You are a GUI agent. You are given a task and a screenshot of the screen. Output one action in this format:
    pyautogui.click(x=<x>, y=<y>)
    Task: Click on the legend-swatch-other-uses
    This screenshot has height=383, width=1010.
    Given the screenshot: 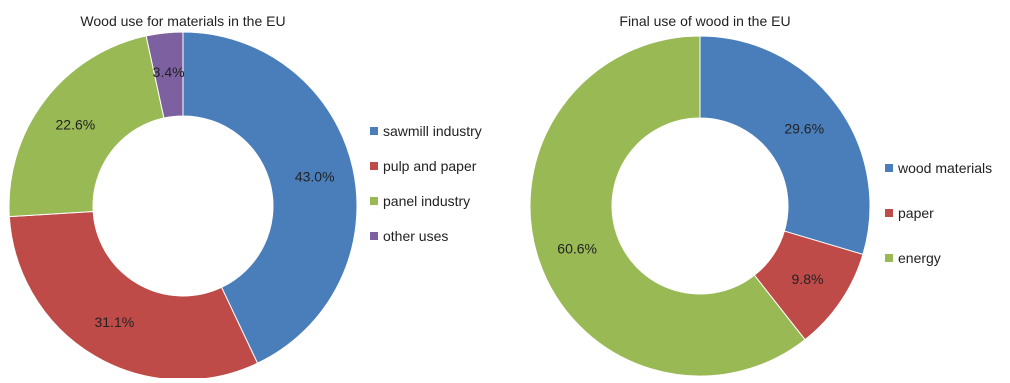 What is the action you would take?
    pyautogui.click(x=374, y=236)
    